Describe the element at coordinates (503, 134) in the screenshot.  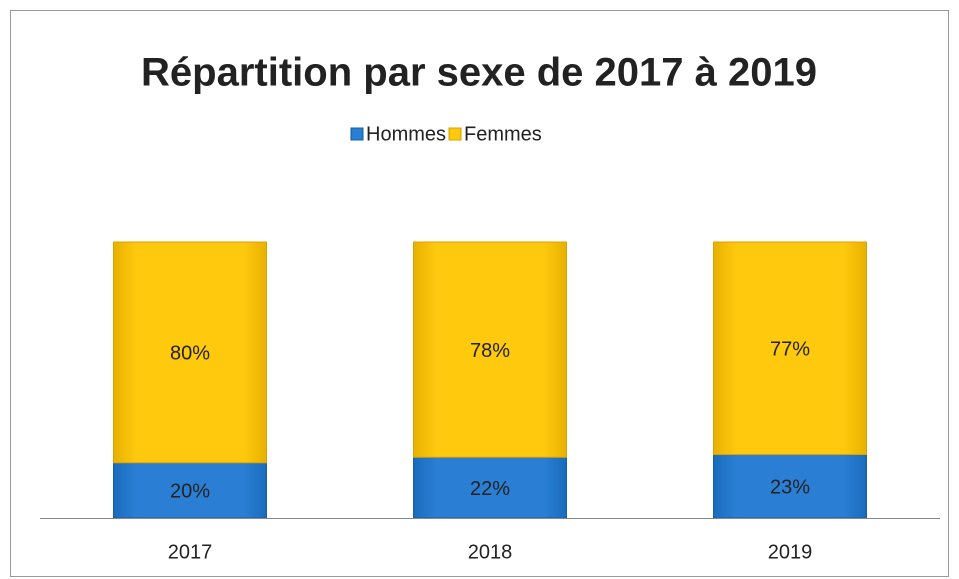
I see `legend-label: Femmes` at that location.